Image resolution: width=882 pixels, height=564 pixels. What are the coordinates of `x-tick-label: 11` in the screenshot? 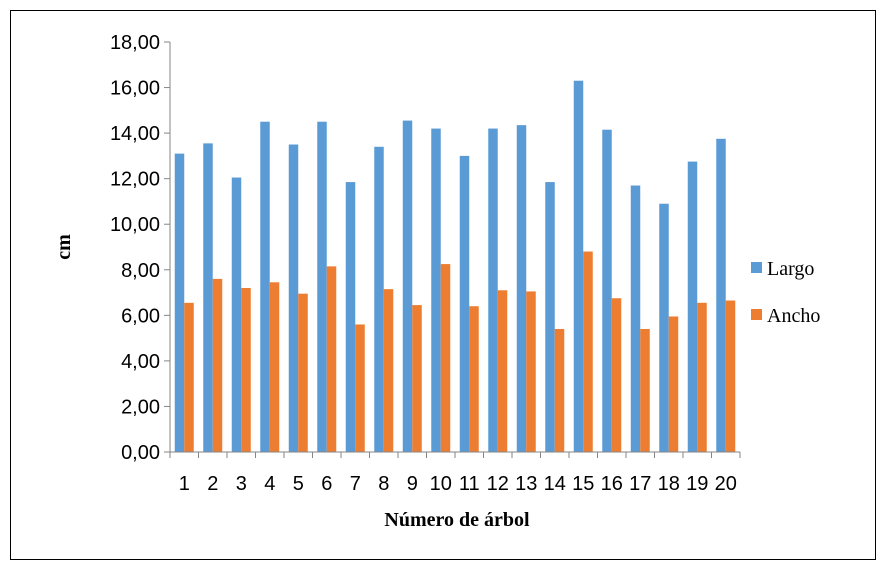 It's located at (469, 484).